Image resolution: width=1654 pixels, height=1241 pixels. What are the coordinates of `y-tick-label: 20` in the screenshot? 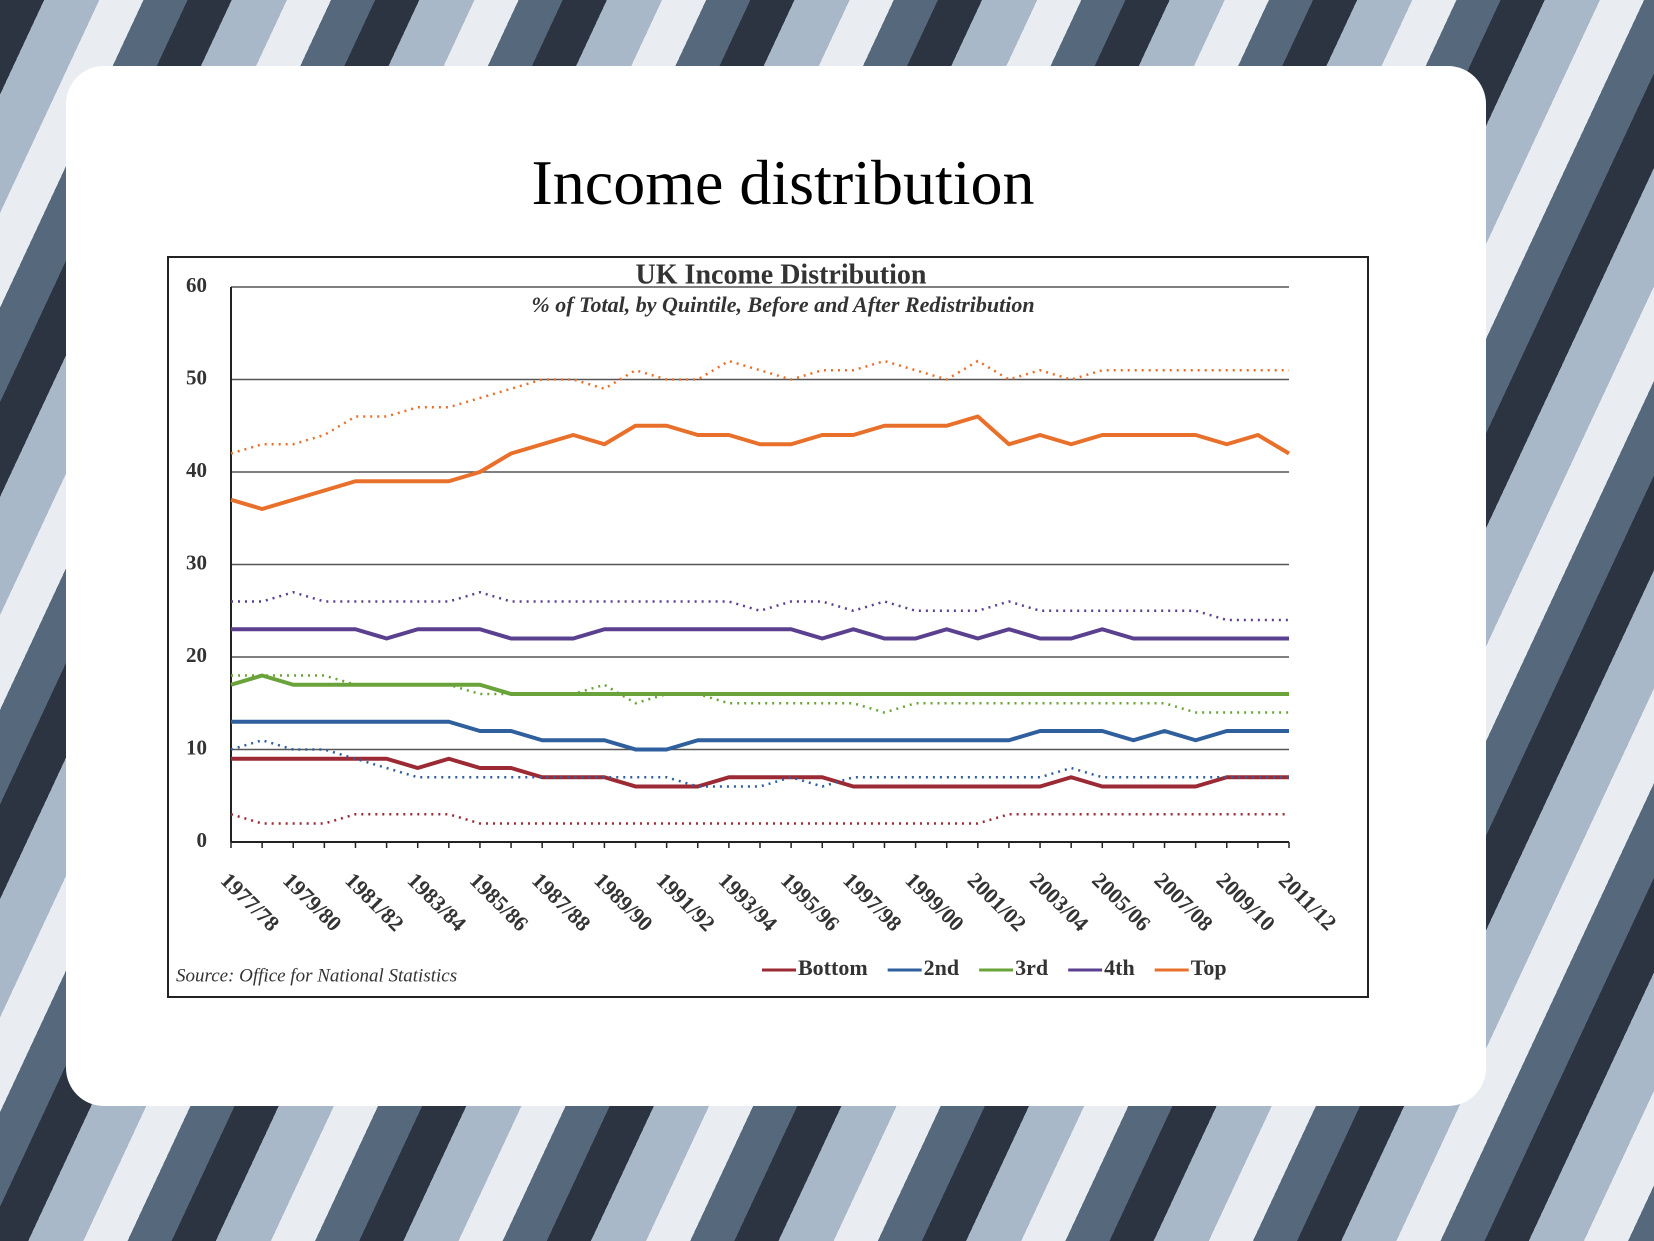 It's located at (196, 655).